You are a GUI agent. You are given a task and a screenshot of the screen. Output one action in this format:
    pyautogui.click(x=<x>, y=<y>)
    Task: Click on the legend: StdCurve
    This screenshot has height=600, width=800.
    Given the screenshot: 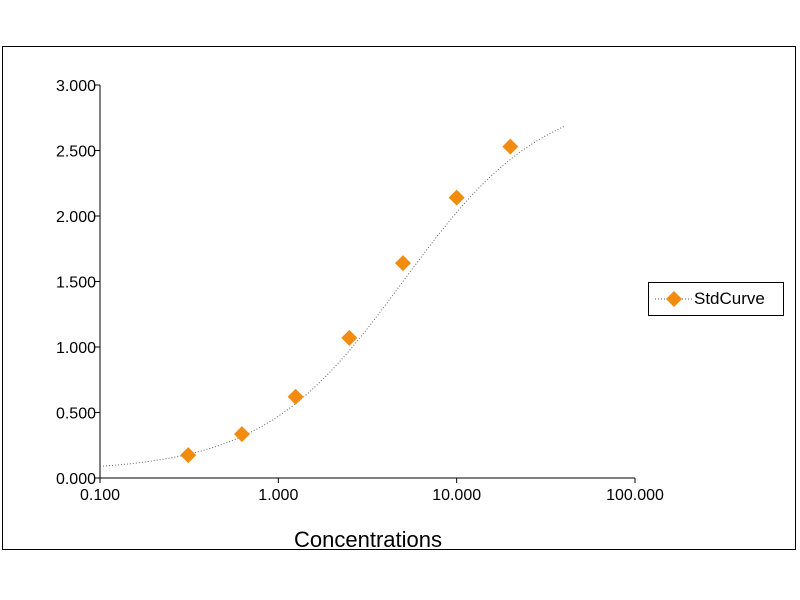 What is the action you would take?
    pyautogui.click(x=716, y=299)
    